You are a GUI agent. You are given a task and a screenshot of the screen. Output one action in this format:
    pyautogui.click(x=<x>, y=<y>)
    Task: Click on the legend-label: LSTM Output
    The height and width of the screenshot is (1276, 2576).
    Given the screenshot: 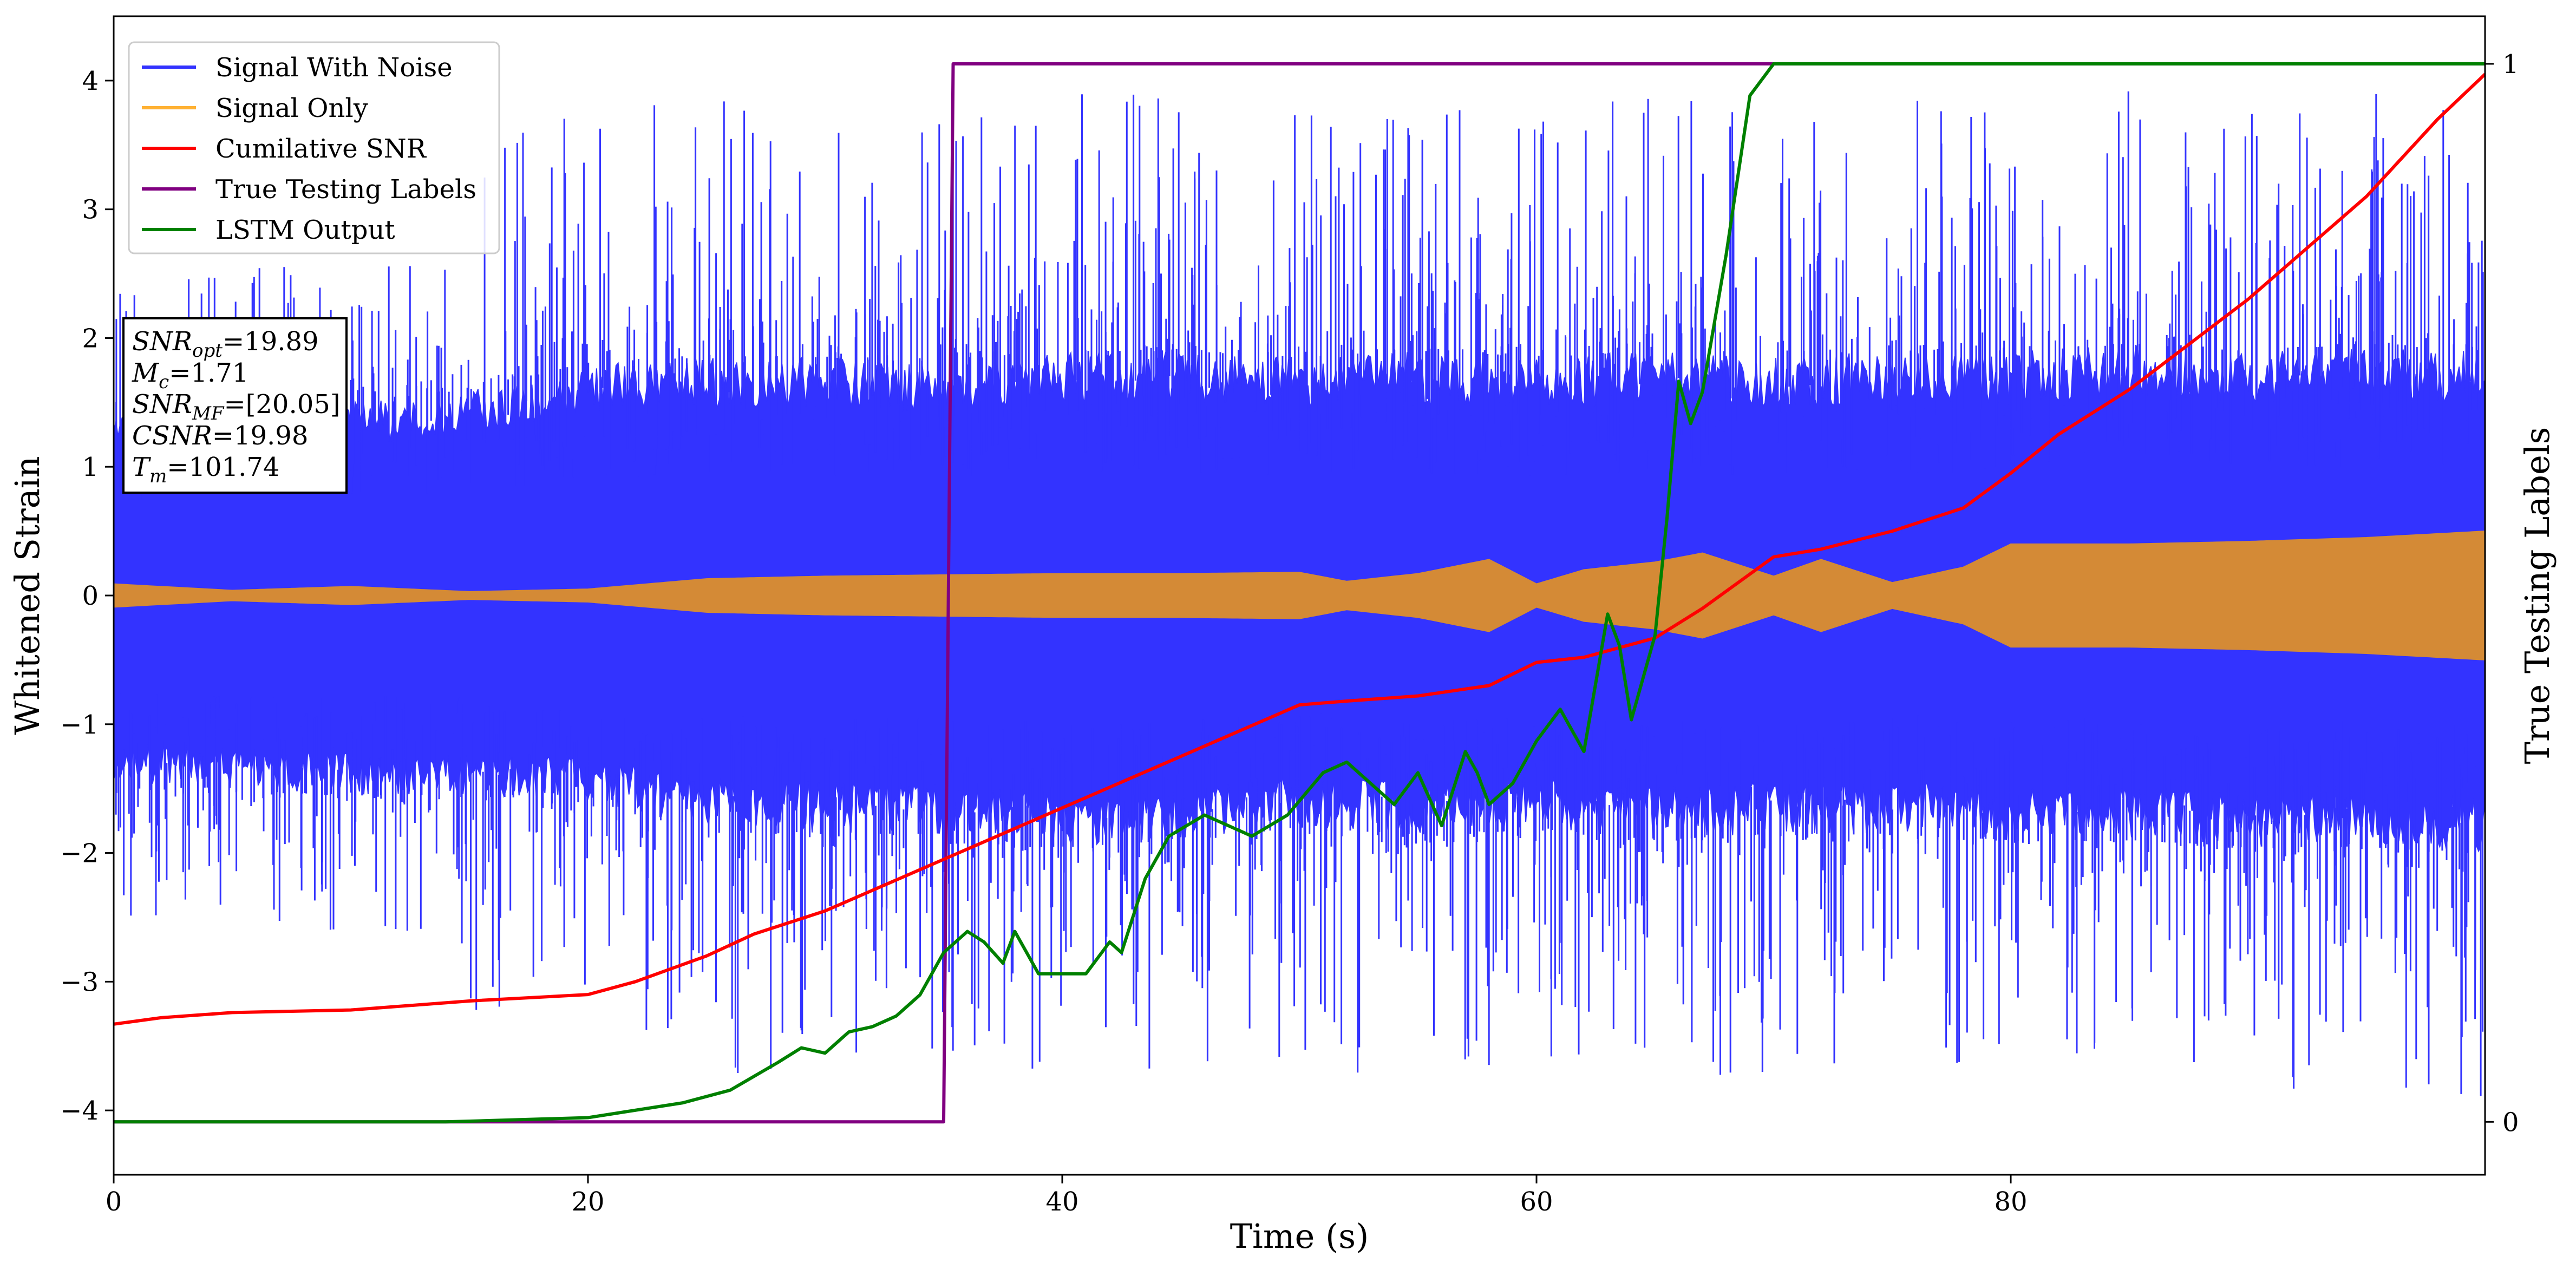 What is the action you would take?
    pyautogui.click(x=305, y=230)
    